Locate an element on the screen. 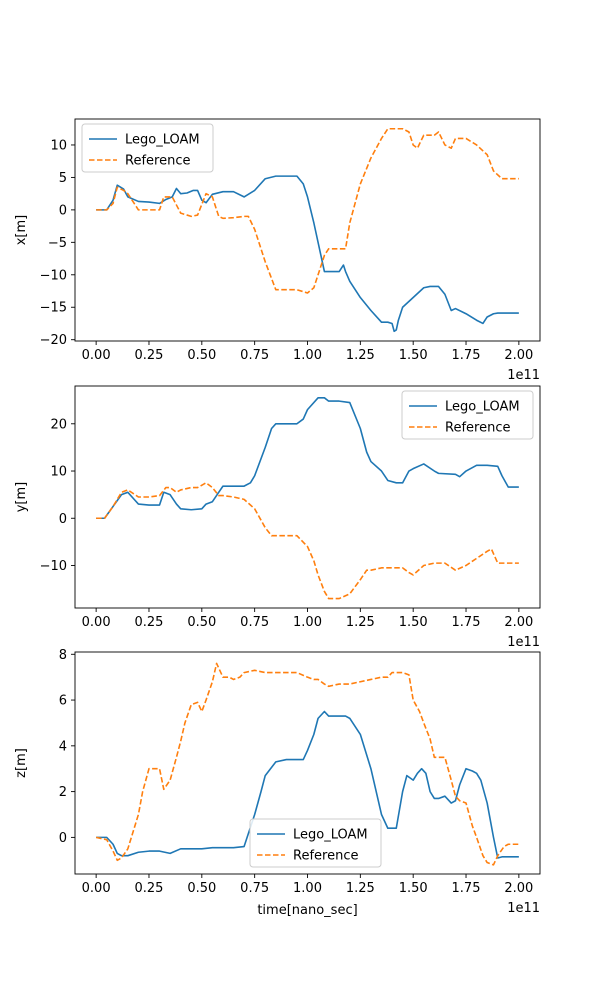 The width and height of the screenshot is (600, 982). y-axis-label: z[m] is located at coordinates (21, 763).